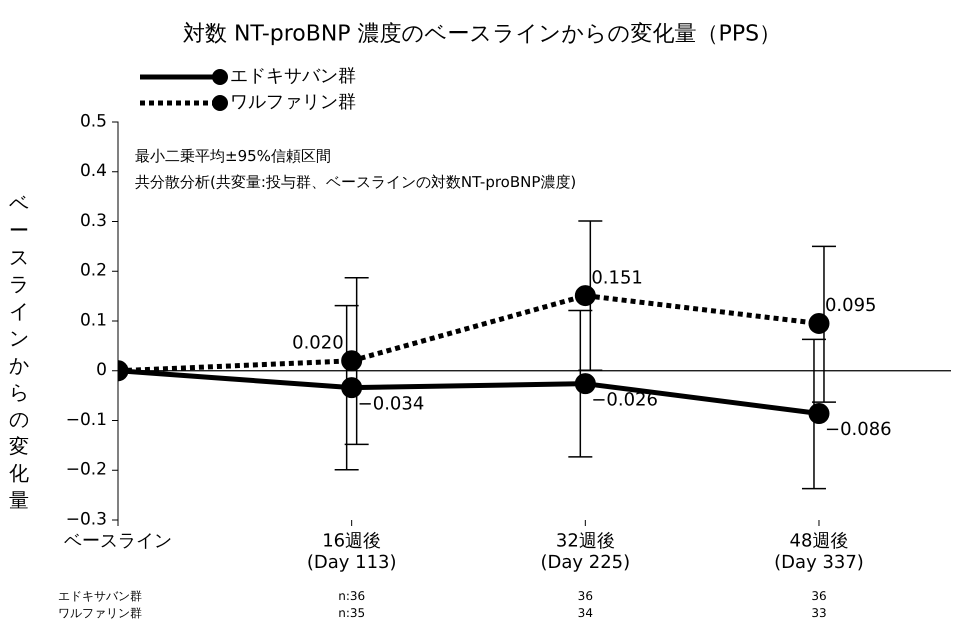  Describe the element at coordinates (482, 34) in the screenshot. I see `chart-title: 対数 NT-proBNP 濃度のベースラインからの変化量（PPS）` at that location.